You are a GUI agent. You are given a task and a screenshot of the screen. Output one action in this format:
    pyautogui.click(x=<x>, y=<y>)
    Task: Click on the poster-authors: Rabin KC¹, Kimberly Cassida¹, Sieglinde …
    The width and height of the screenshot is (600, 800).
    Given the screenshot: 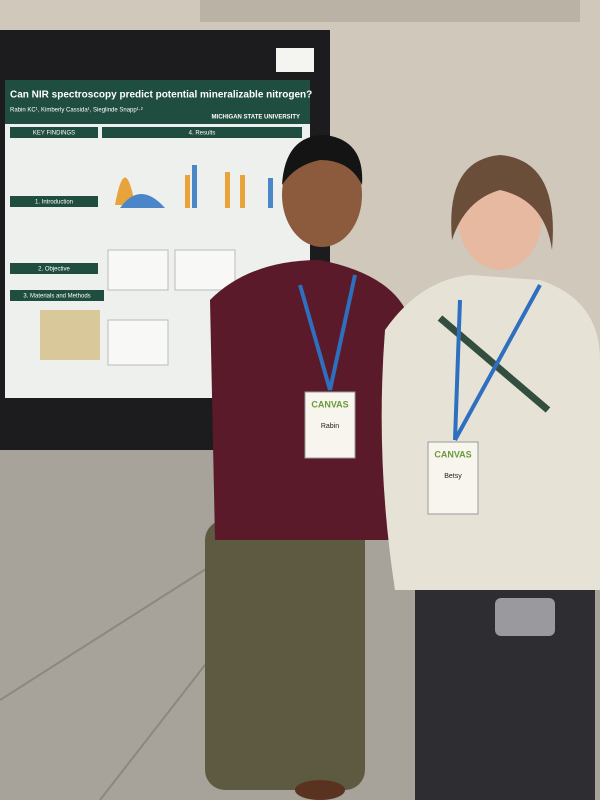 What is the action you would take?
    pyautogui.click(x=76, y=111)
    